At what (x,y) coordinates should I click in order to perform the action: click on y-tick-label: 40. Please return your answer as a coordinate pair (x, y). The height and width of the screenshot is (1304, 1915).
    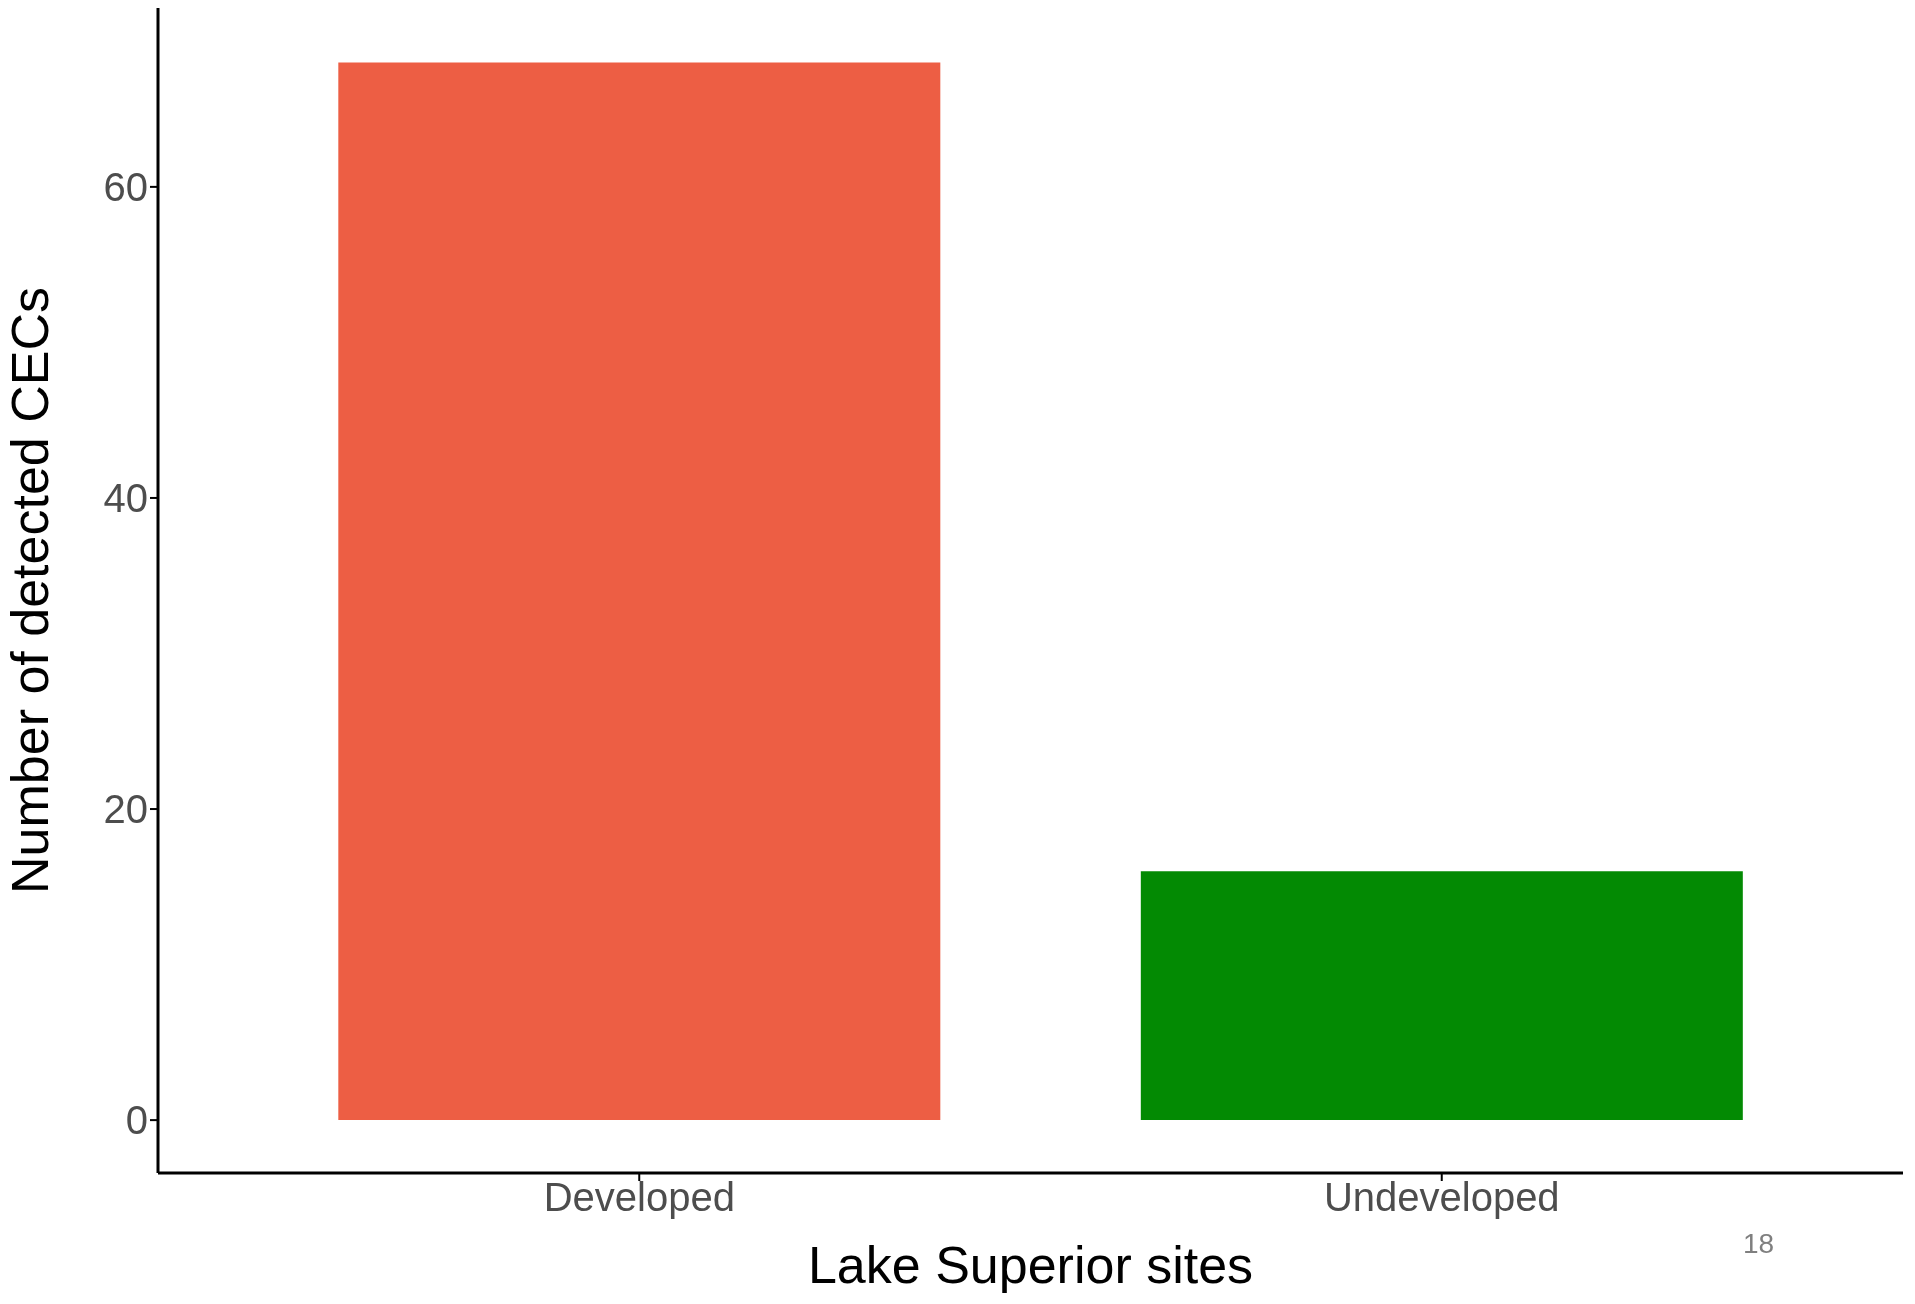
    Looking at the image, I should click on (125, 498).